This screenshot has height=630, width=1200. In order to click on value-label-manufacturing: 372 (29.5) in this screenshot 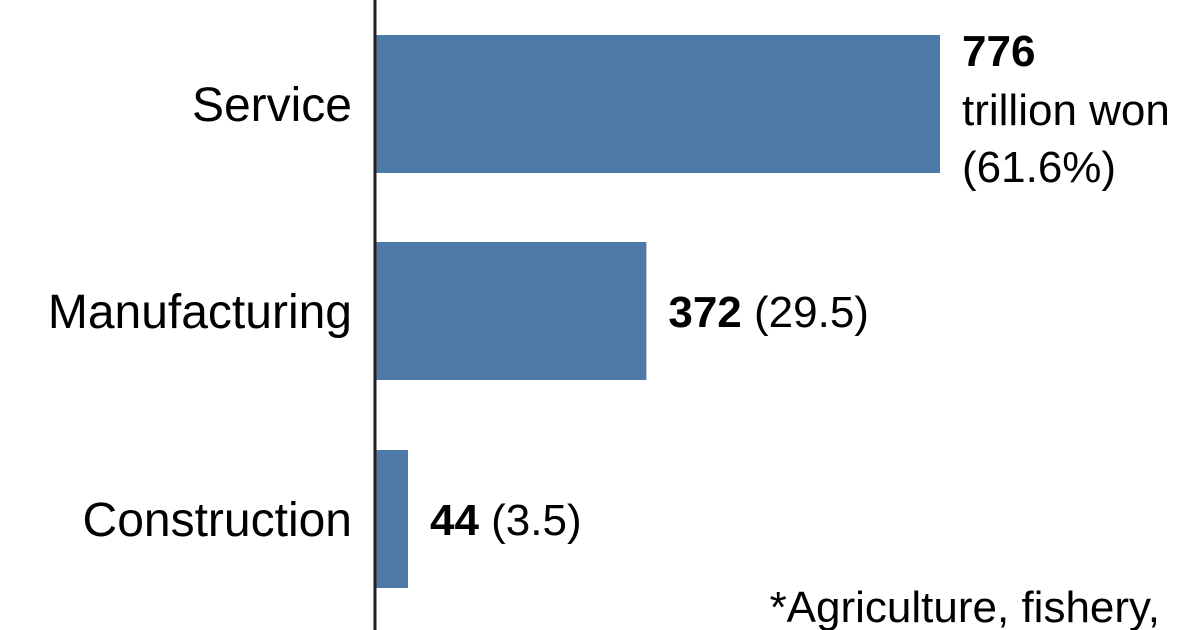, I will do `click(768, 312)`.